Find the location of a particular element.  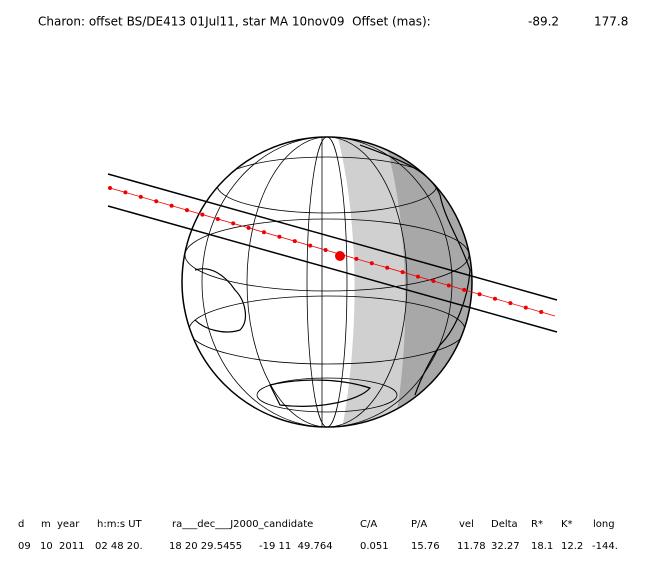

table-cell: 10 is located at coordinates (46, 546).